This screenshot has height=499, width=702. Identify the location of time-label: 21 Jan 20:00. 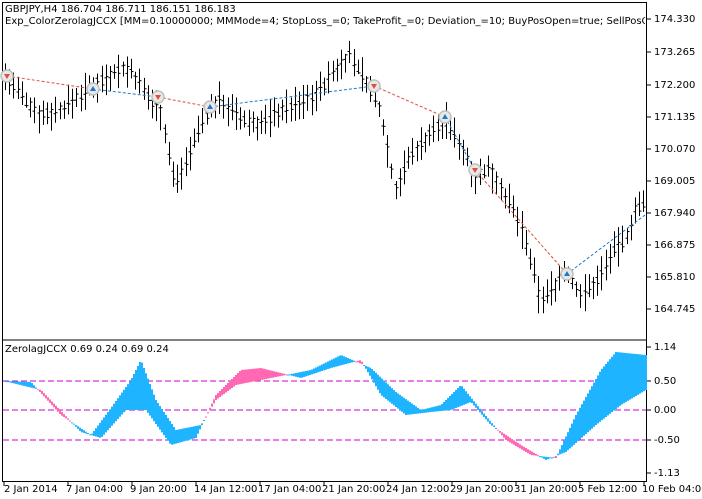
(354, 489).